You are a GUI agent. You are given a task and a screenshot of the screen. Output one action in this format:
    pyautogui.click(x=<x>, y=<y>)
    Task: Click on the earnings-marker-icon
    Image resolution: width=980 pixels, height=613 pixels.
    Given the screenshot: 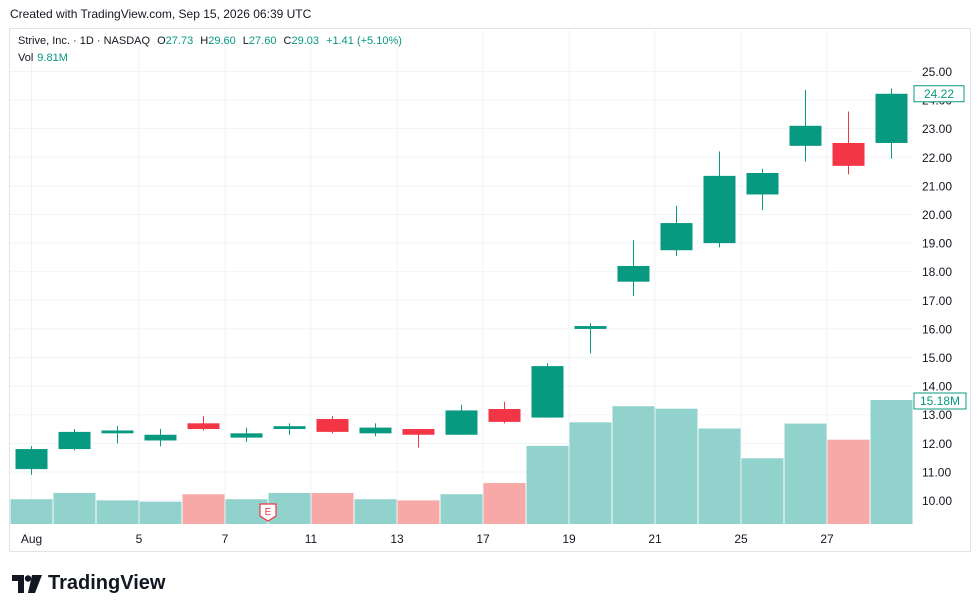 What is the action you would take?
    pyautogui.click(x=268, y=512)
    